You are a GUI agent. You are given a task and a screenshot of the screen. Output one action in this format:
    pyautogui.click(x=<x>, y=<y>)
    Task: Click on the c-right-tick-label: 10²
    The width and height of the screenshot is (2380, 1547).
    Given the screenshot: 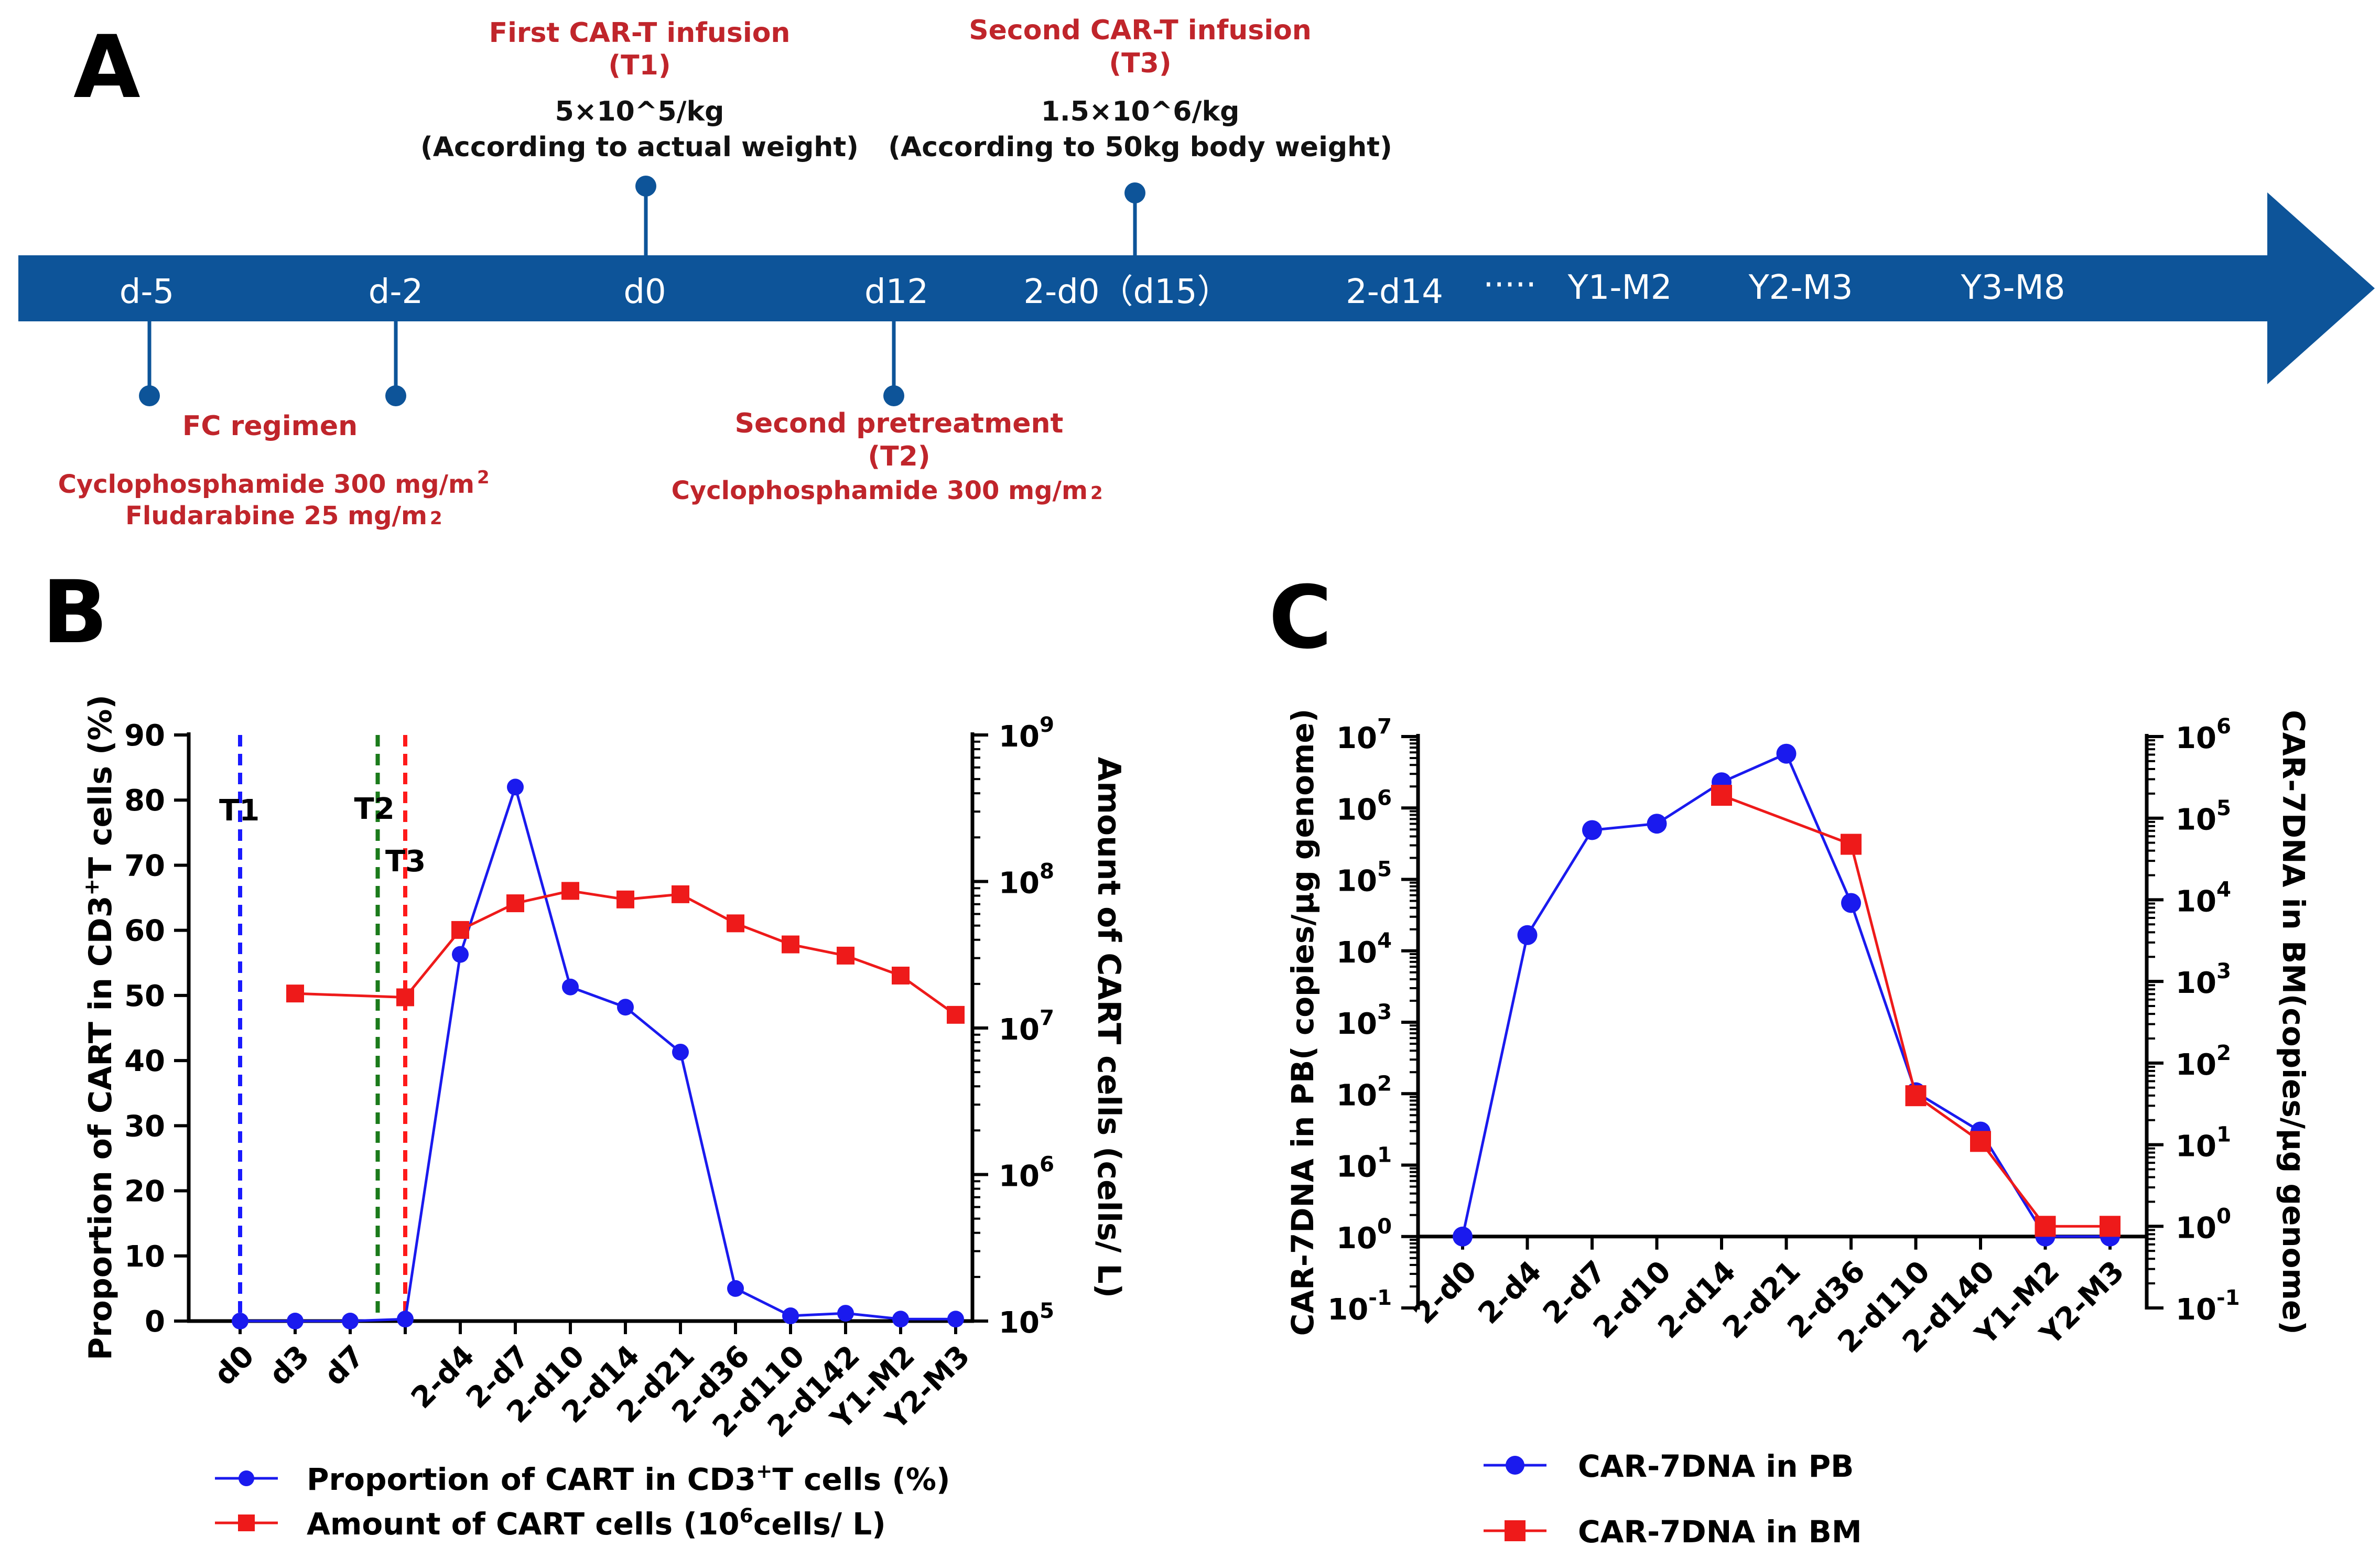 What is the action you would take?
    pyautogui.click(x=2203, y=1061)
    